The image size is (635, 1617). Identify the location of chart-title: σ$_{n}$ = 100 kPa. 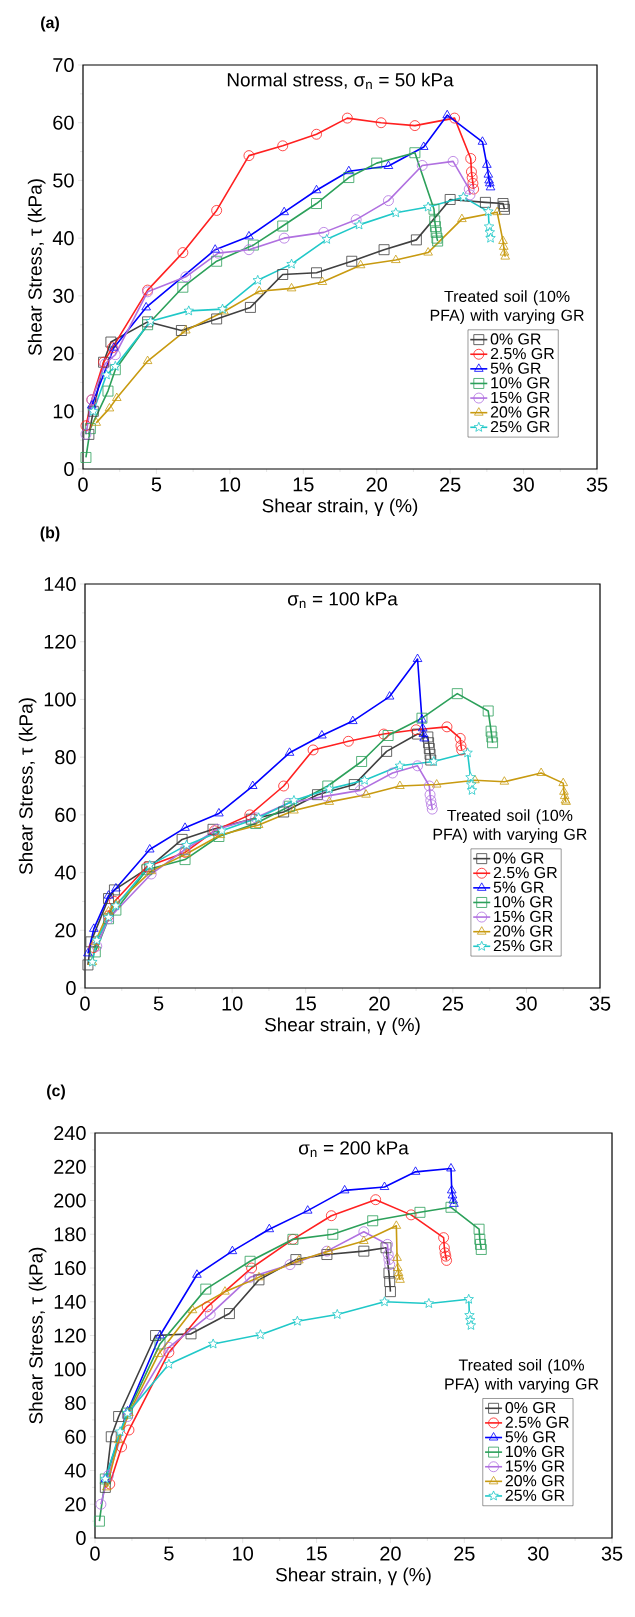
(343, 599).